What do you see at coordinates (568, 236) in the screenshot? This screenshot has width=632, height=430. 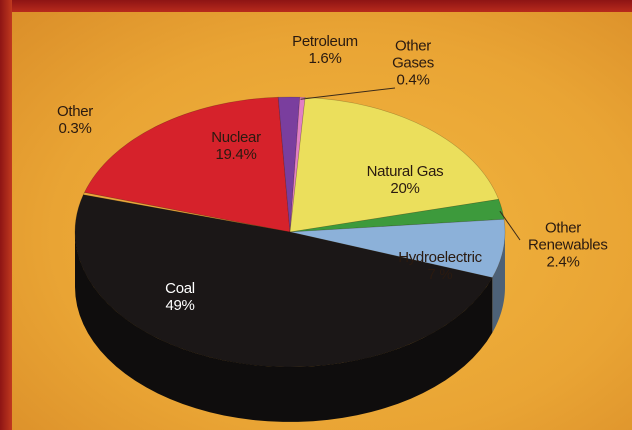 I see `category-label: Other Renewables` at bounding box center [568, 236].